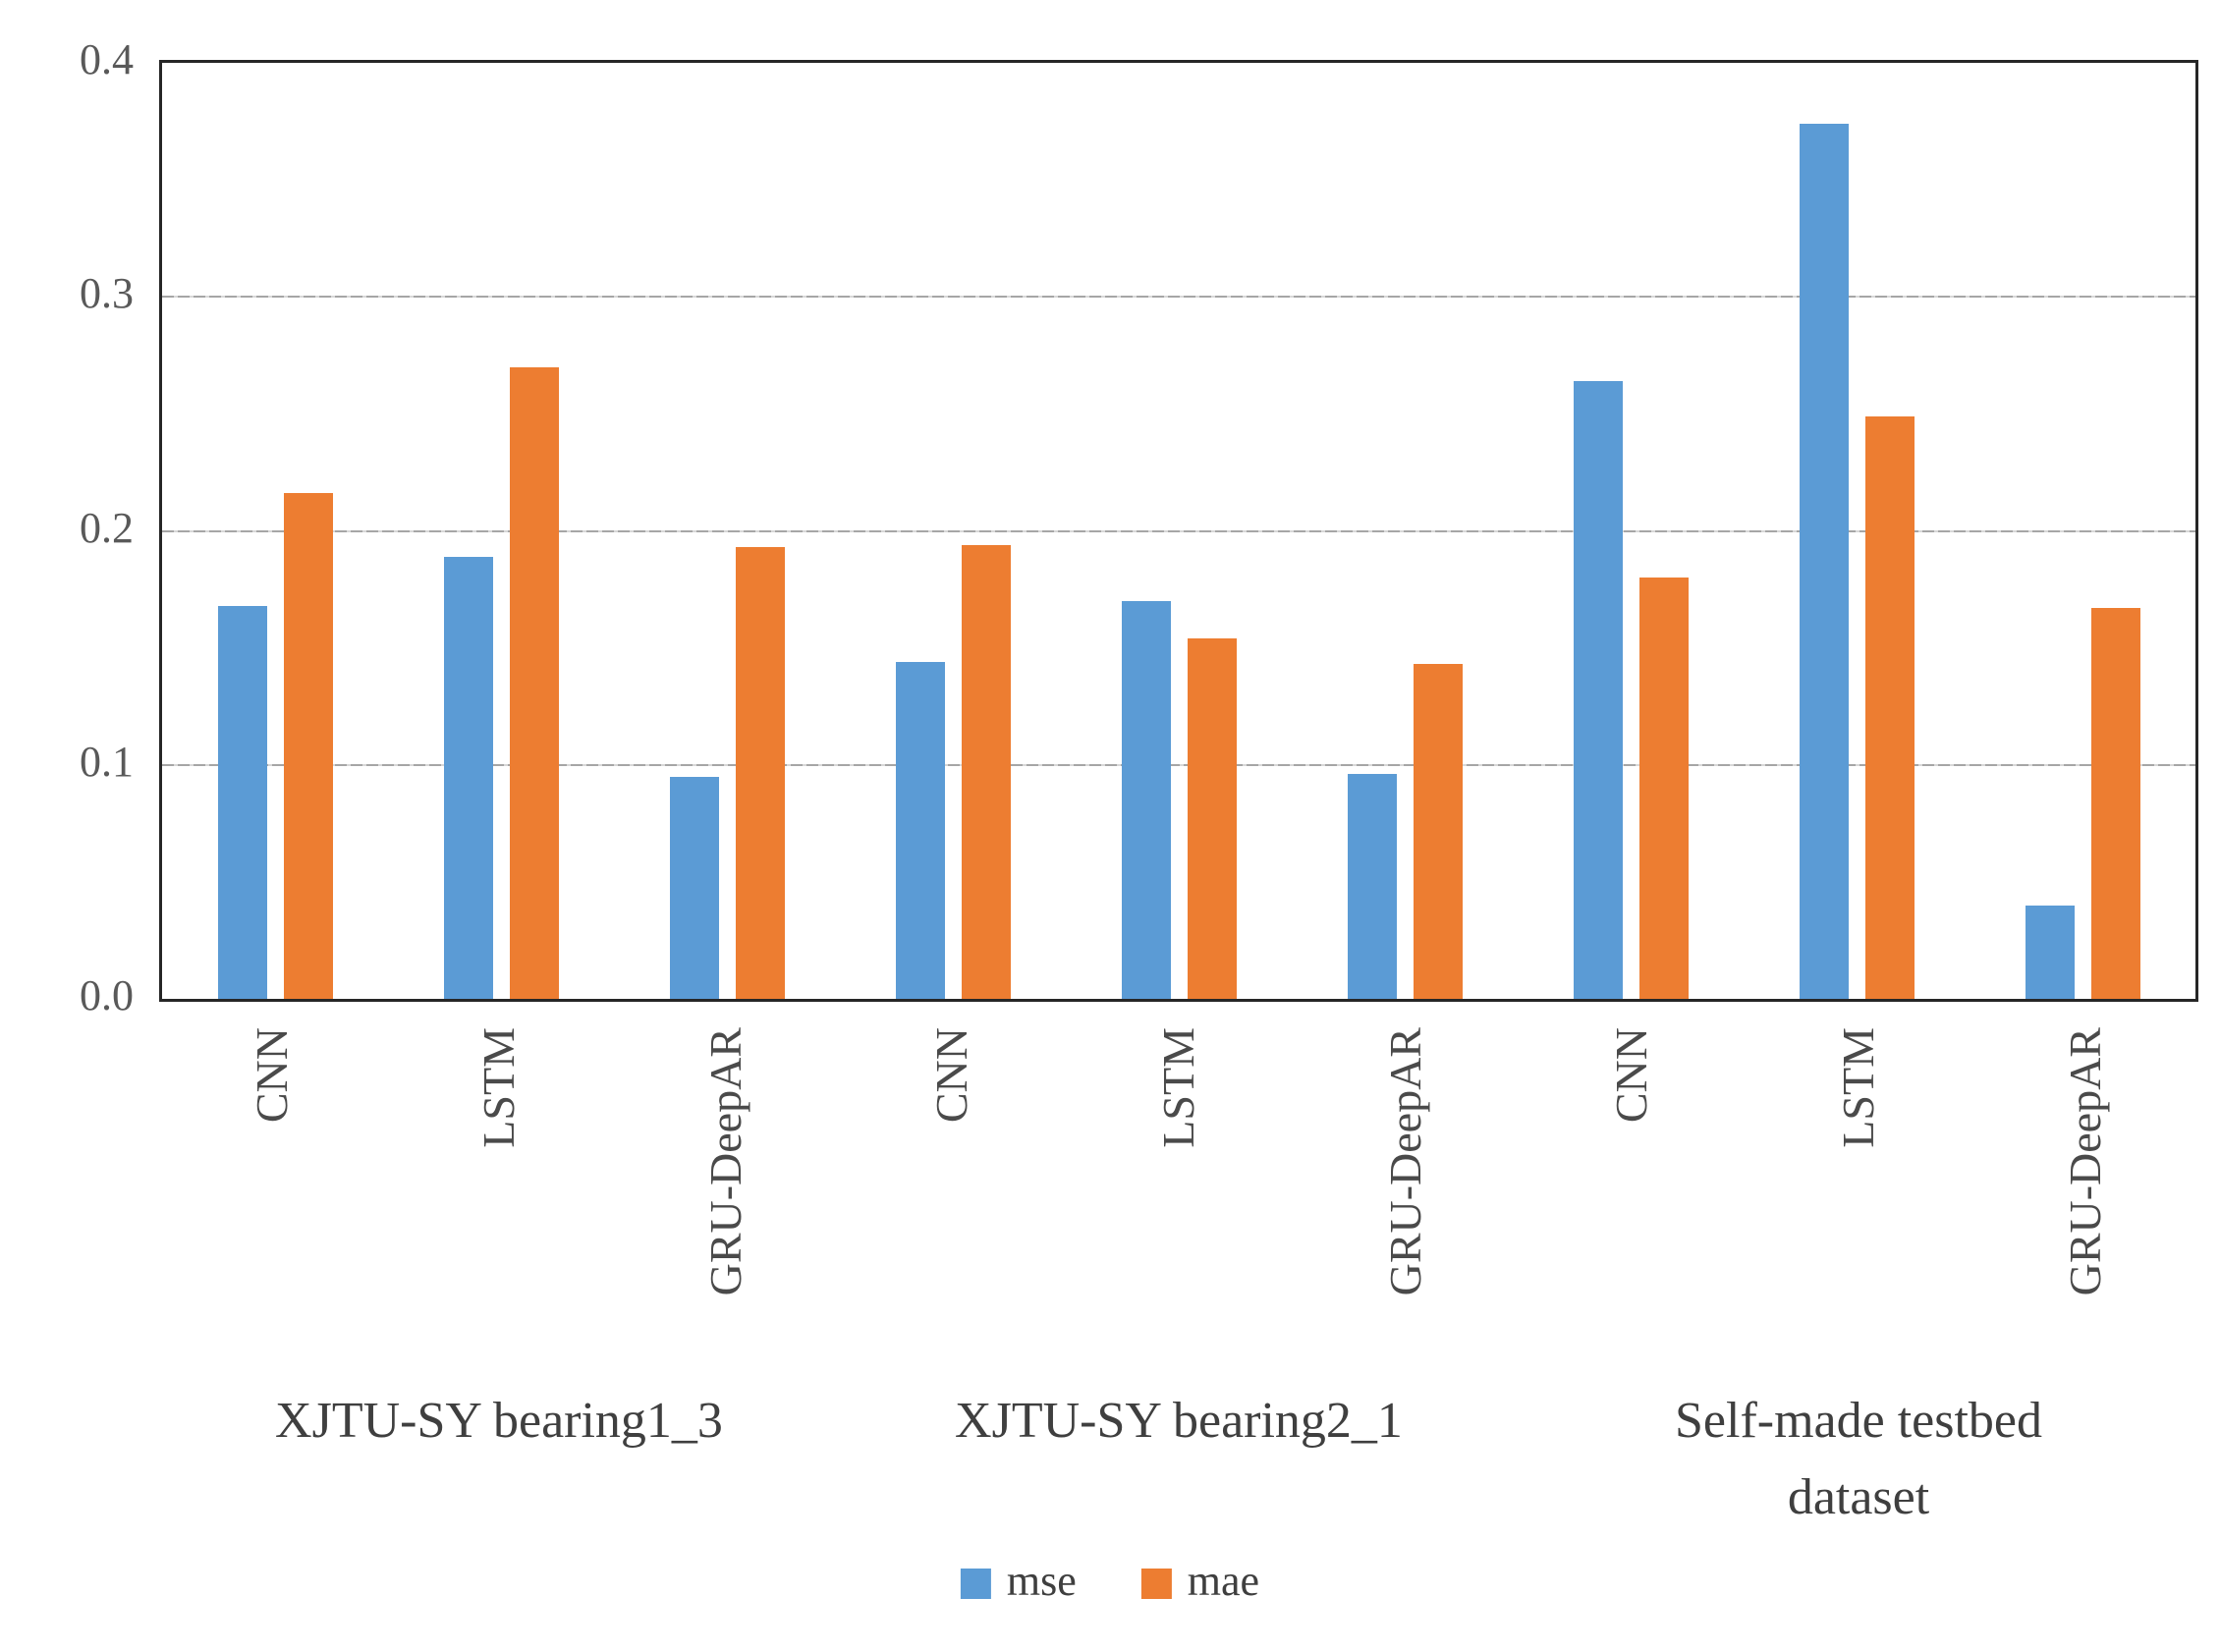  Describe the element at coordinates (1858, 1497) in the screenshot. I see `group-label-line: dataset` at that location.